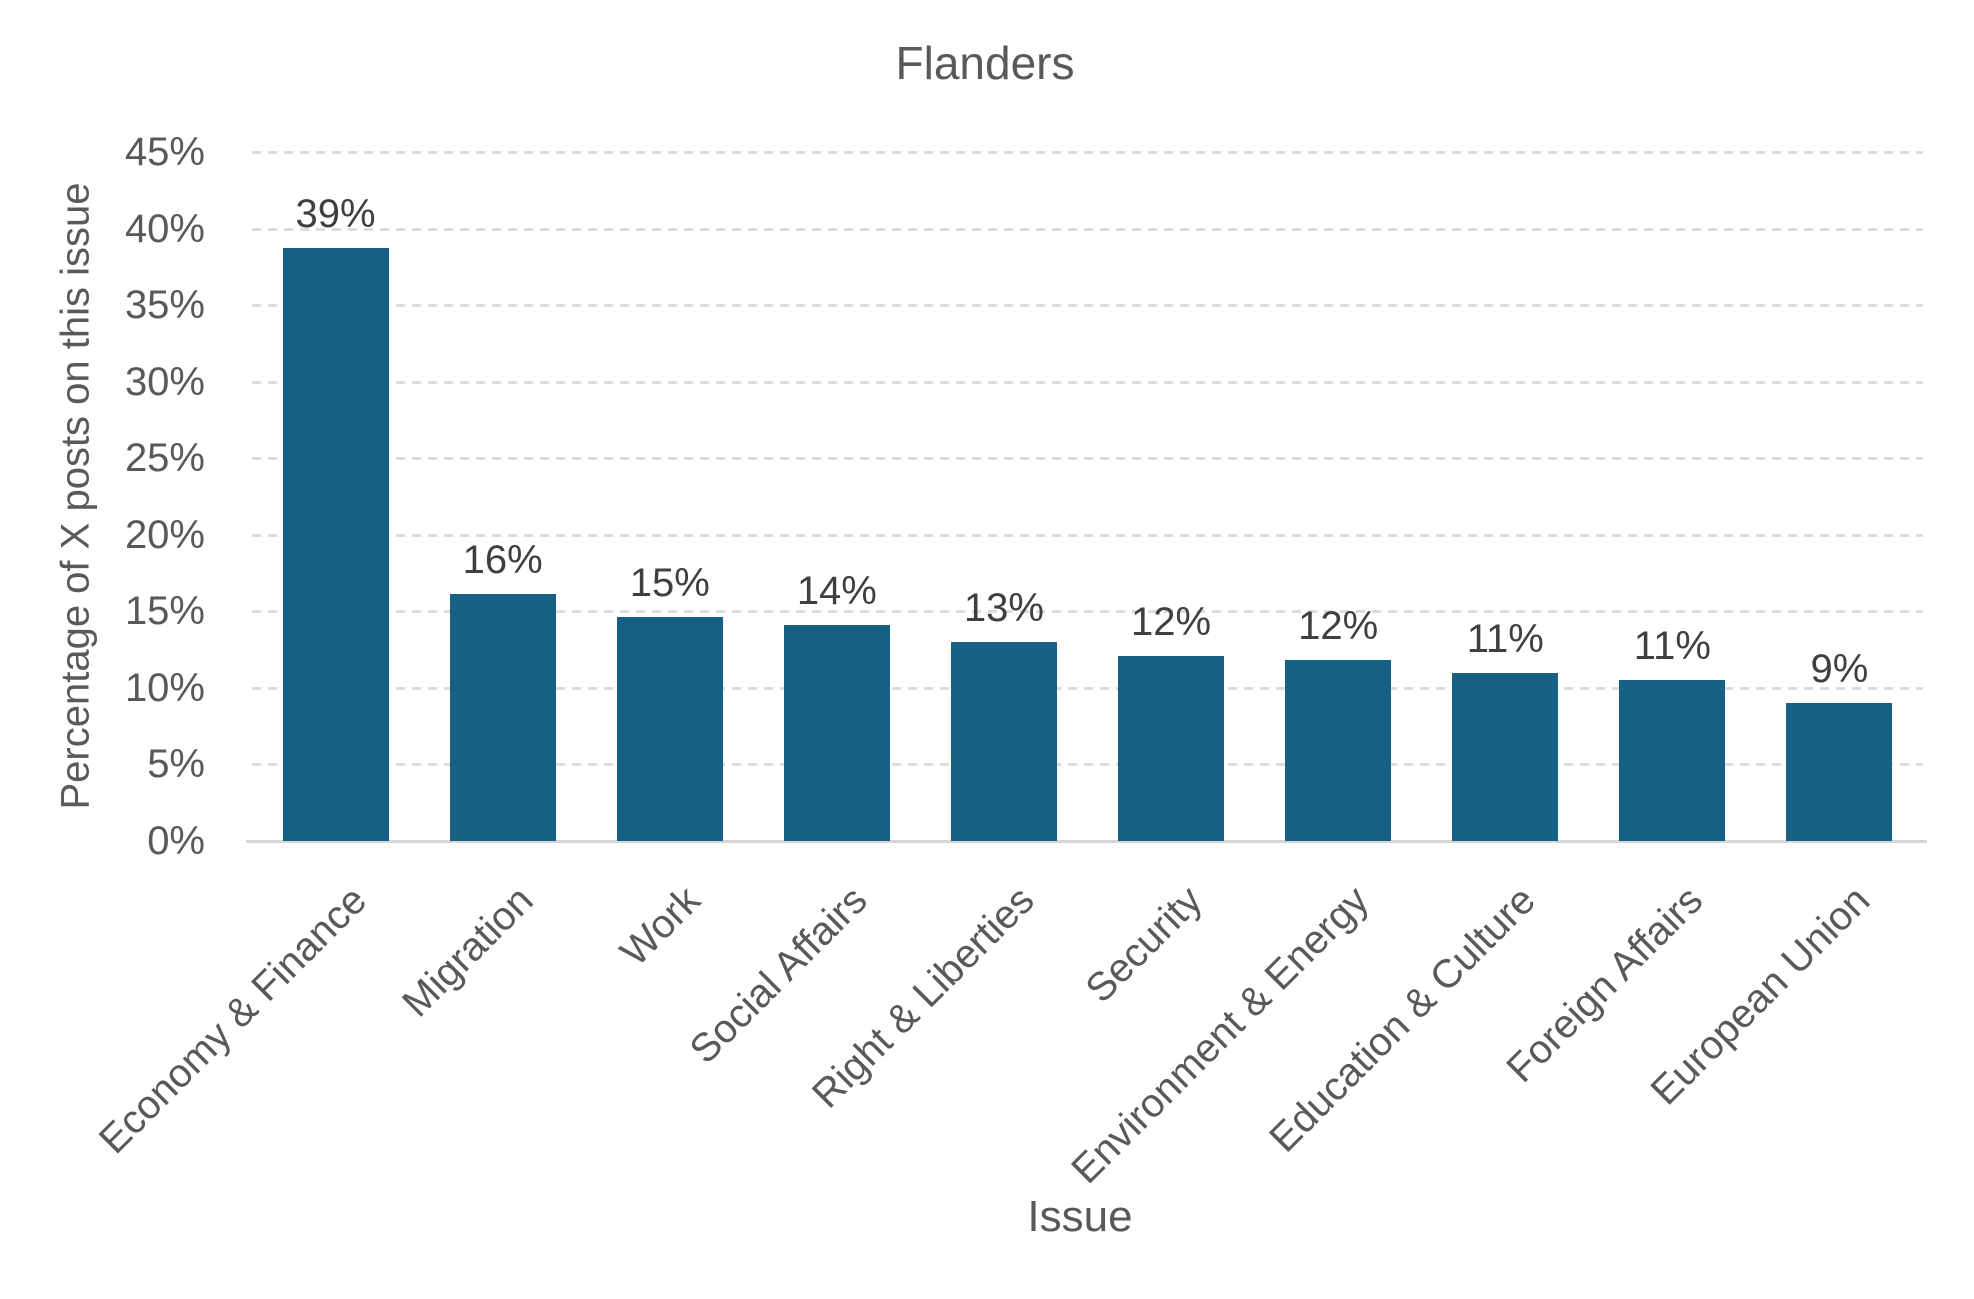 Image resolution: width=1974 pixels, height=1299 pixels. What do you see at coordinates (1086, 841) in the screenshot?
I see `x-axis-line` at bounding box center [1086, 841].